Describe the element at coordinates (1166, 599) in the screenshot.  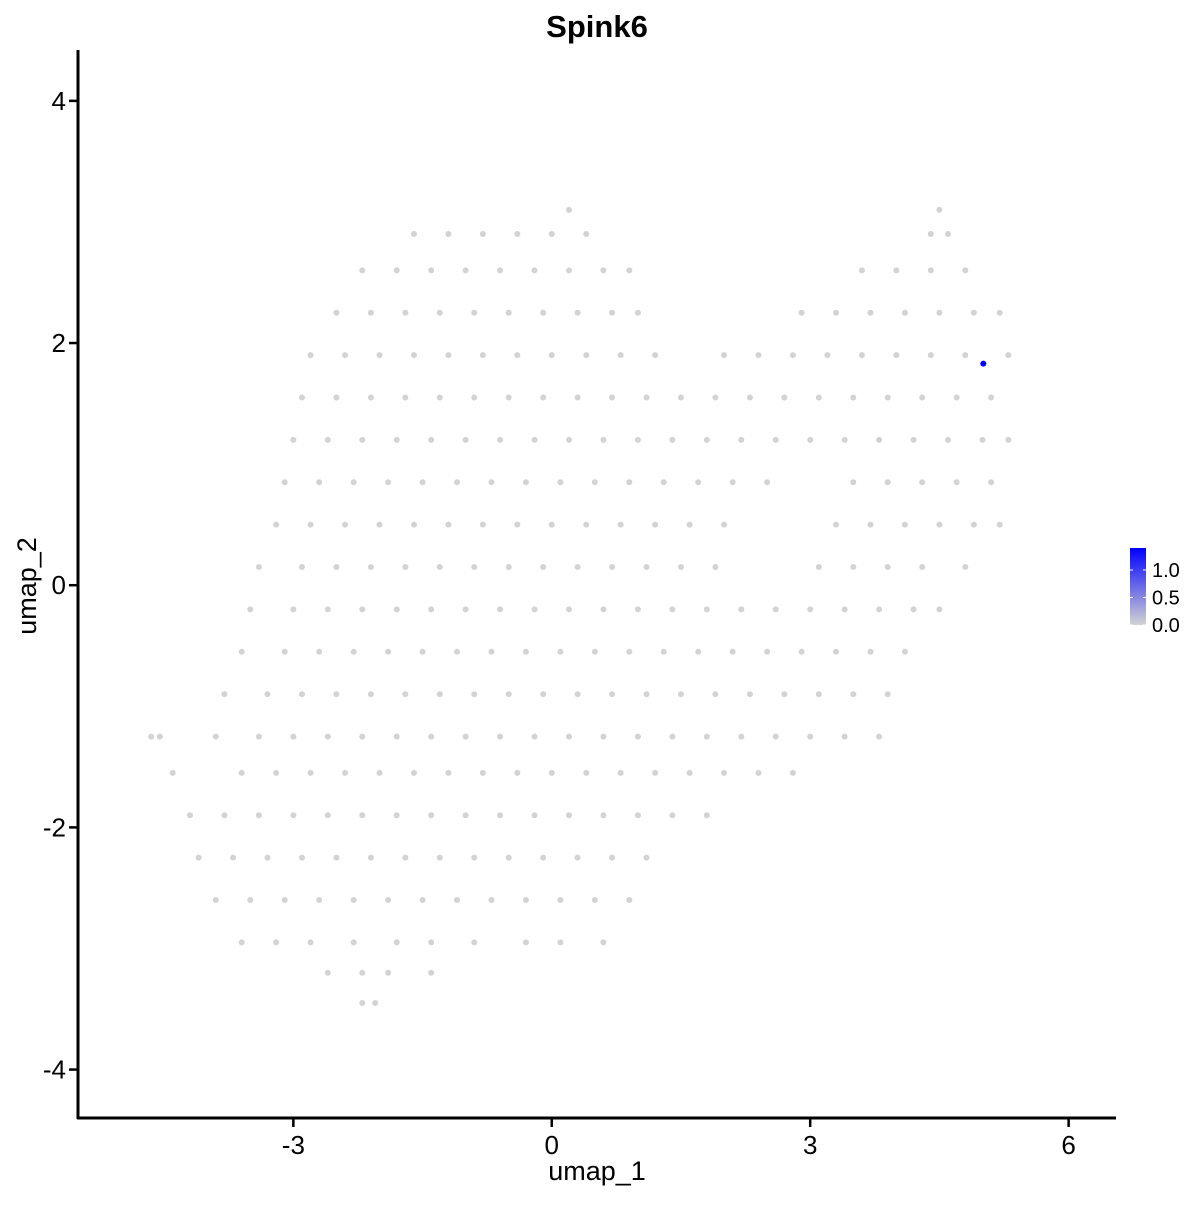
I see `colorbar-label: 0.5` at that location.